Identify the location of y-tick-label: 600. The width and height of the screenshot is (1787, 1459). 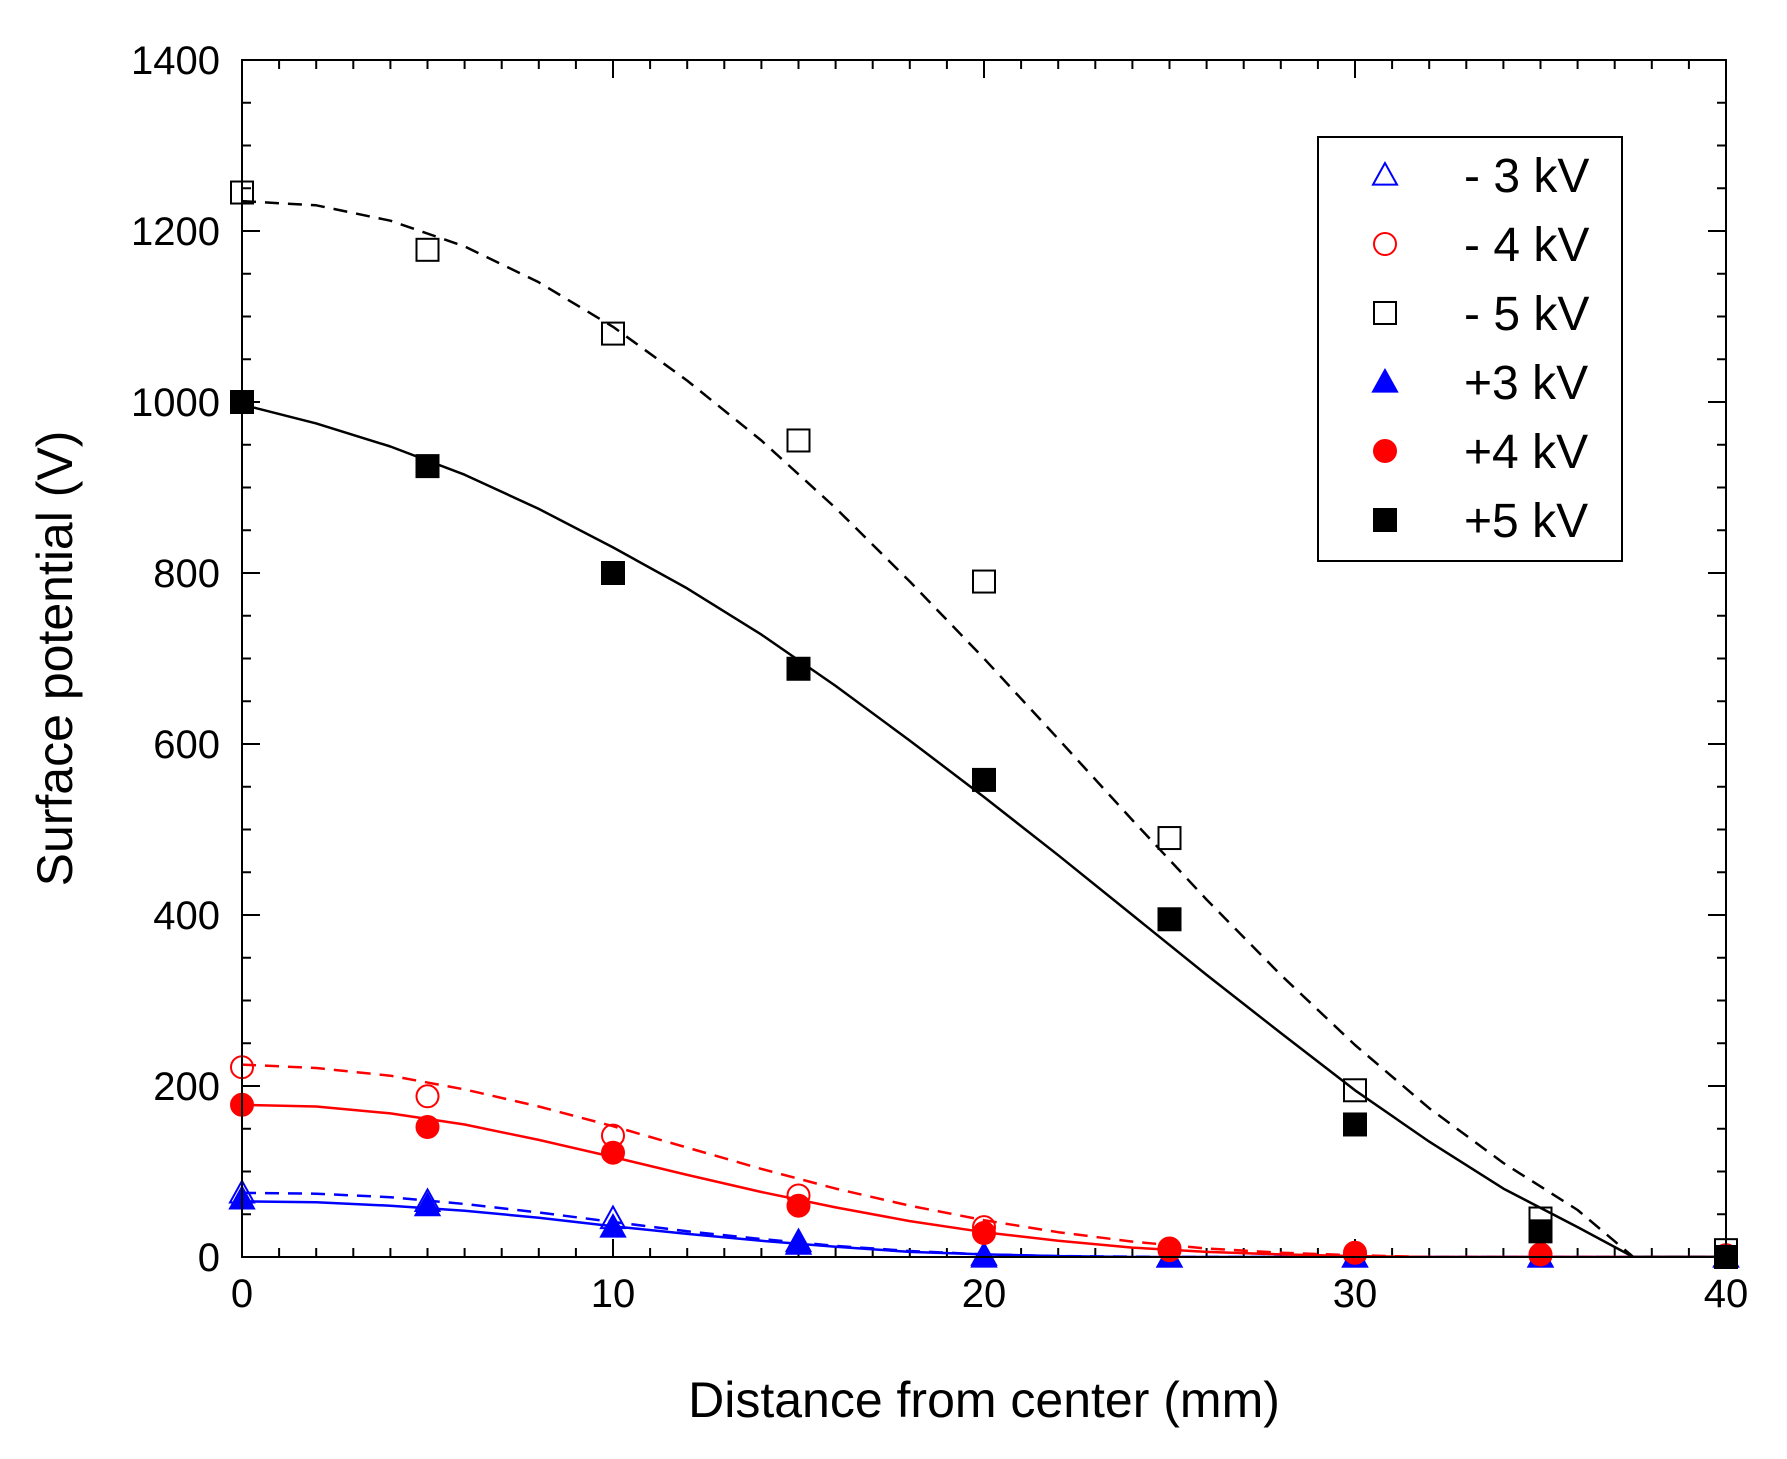
(186, 745).